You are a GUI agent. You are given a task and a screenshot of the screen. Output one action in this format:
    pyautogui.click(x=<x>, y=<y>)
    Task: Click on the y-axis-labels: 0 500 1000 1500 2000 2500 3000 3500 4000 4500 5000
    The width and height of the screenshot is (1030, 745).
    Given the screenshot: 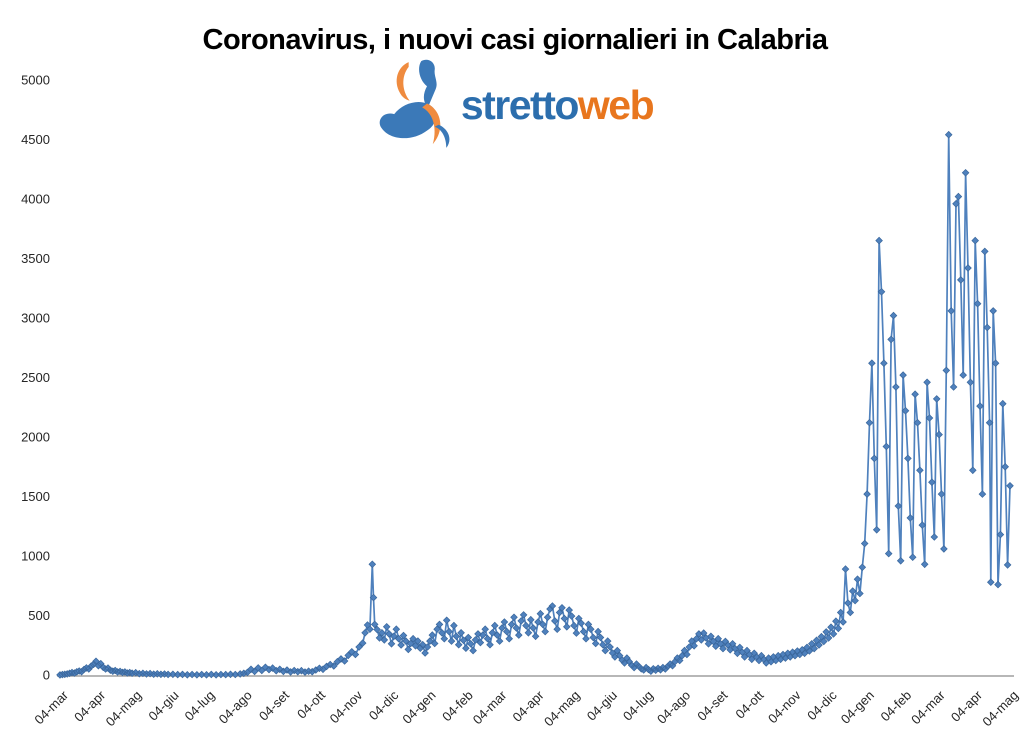 What is the action you would take?
    pyautogui.click(x=35, y=378)
    